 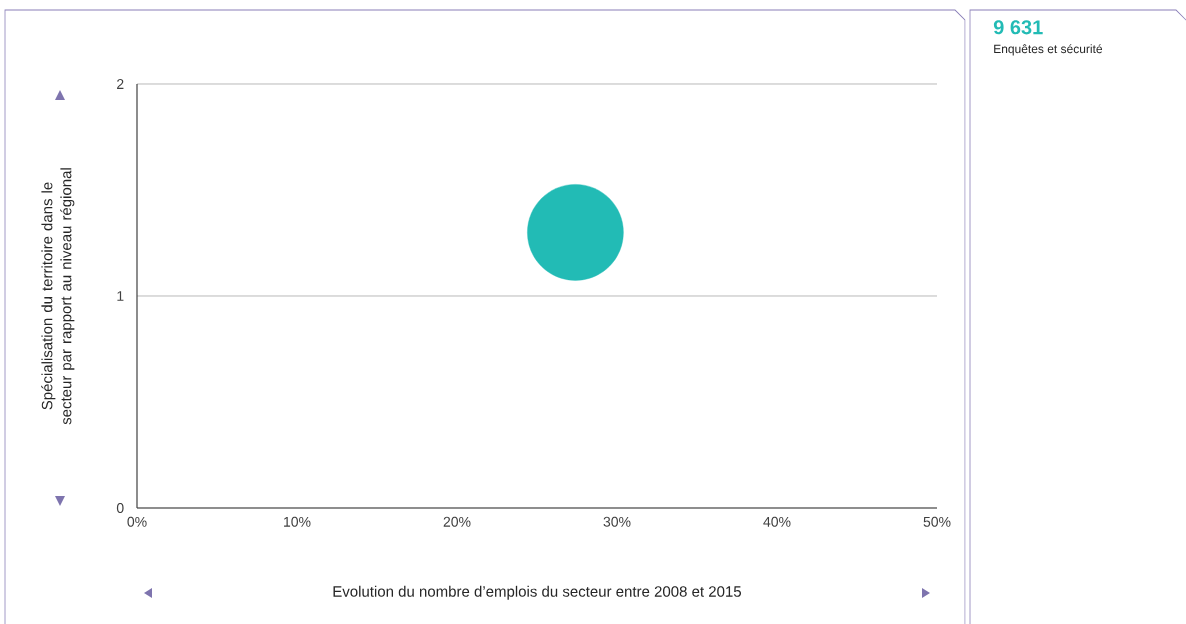 I want to click on y-tick-label: 0, so click(x=120, y=508).